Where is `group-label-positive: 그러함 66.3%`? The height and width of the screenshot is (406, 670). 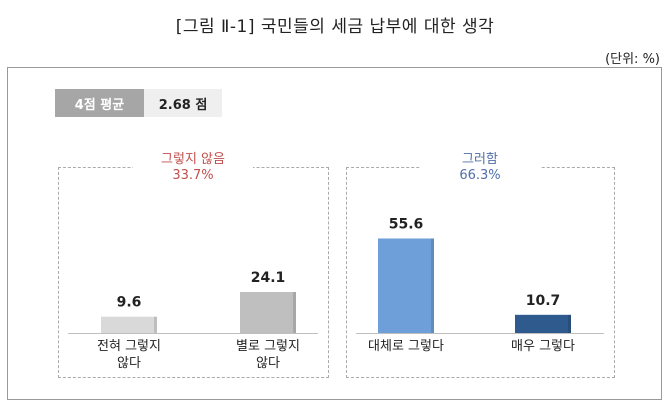
group-label-positive: 그러함 66.3% is located at coordinates (480, 168).